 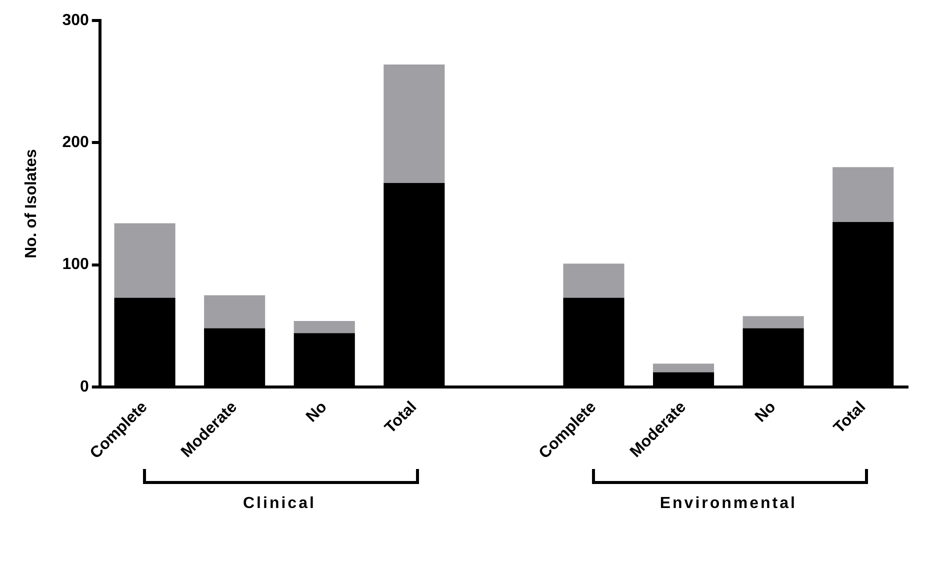 I want to click on text: Clinical, so click(x=279, y=503).